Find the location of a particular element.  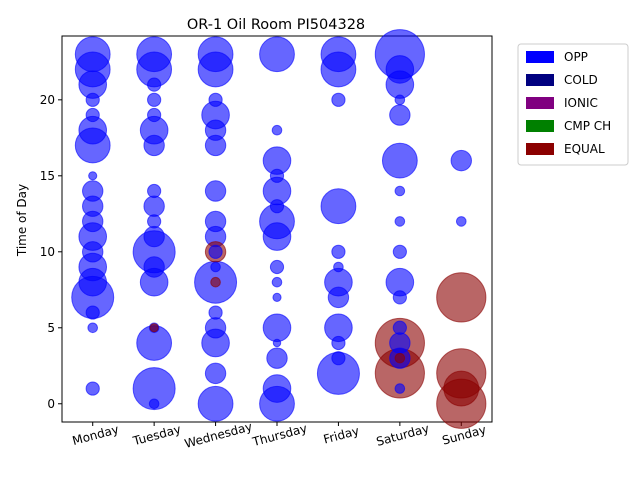

legend-label: EQUAL is located at coordinates (584, 149).